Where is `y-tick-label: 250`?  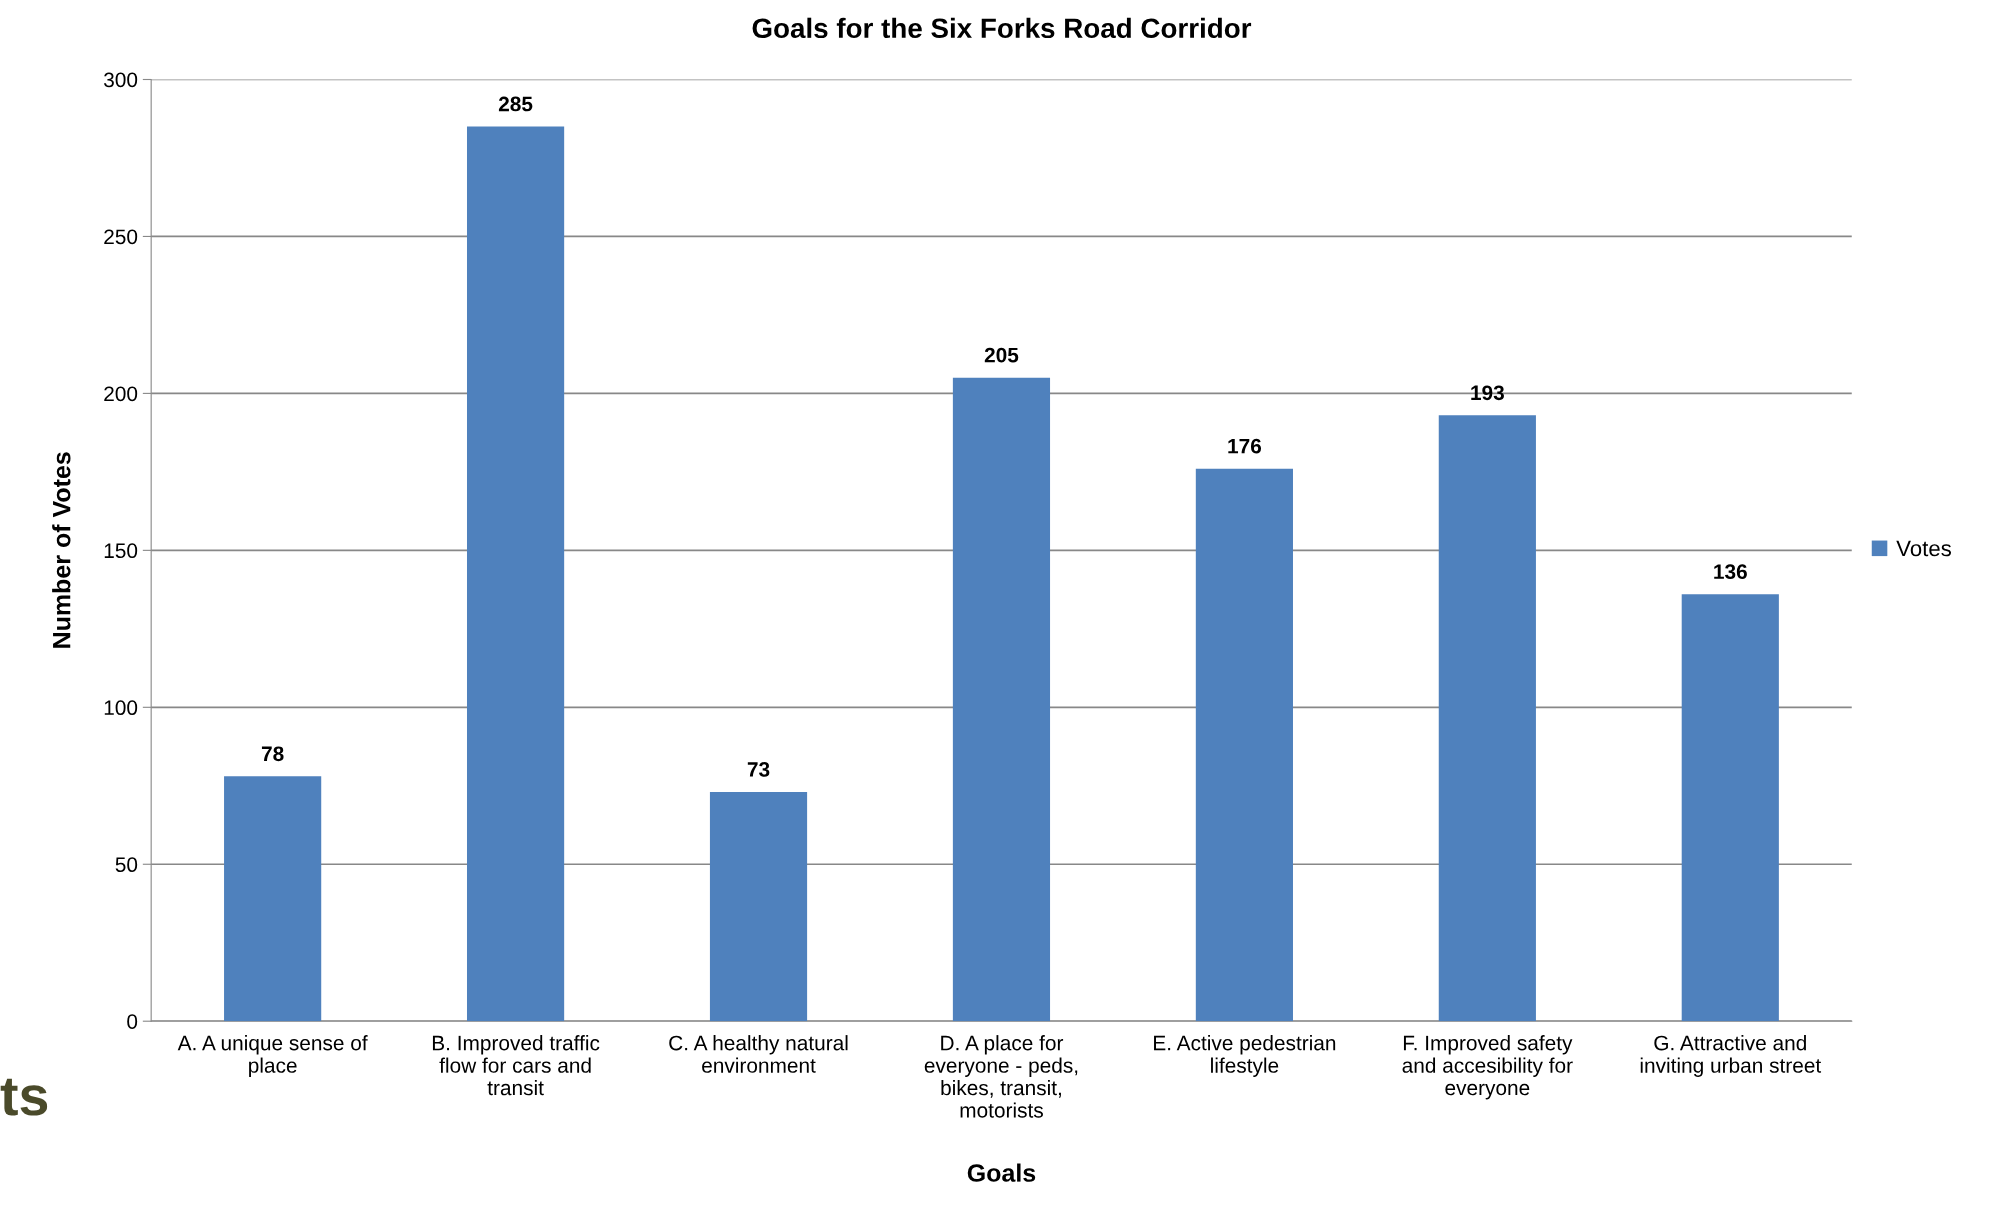 y-tick-label: 250 is located at coordinates (121, 237).